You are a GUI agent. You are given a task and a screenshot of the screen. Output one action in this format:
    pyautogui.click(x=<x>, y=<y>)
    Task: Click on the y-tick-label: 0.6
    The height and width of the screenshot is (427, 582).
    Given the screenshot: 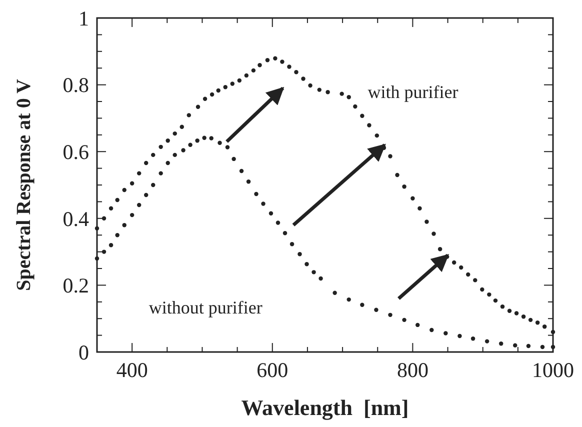 What is the action you would take?
    pyautogui.click(x=75, y=152)
    